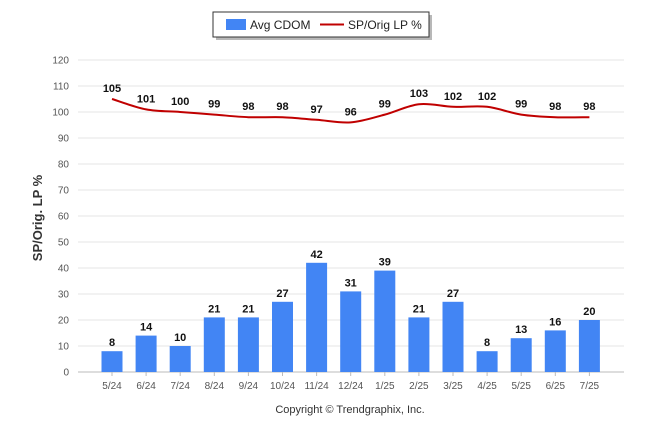 The height and width of the screenshot is (434, 646). Describe the element at coordinates (112, 386) in the screenshot. I see `x-tick-label: 5/24` at that location.